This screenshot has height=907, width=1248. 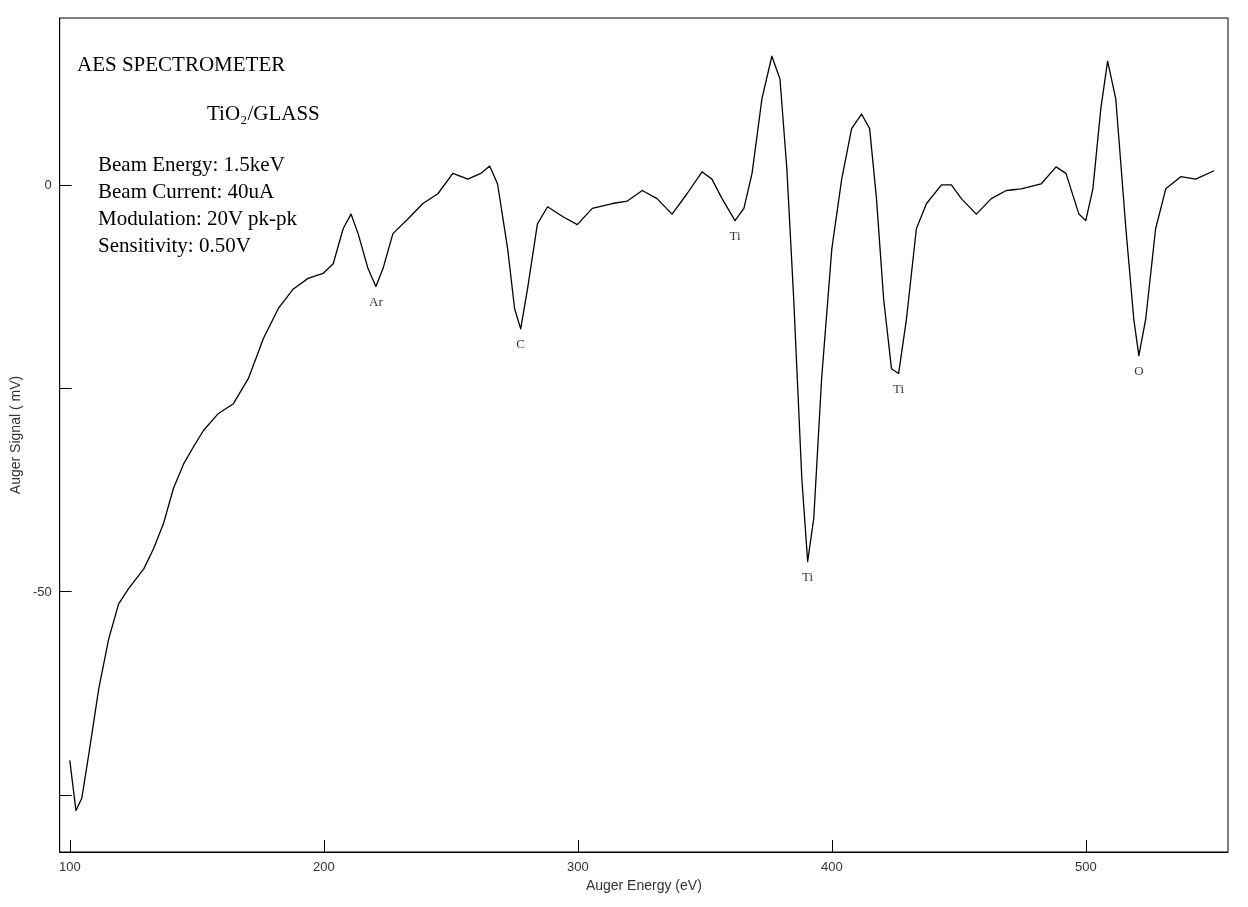 What do you see at coordinates (15, 435) in the screenshot?
I see `y-axis-title: Auger Signal ( mV)` at bounding box center [15, 435].